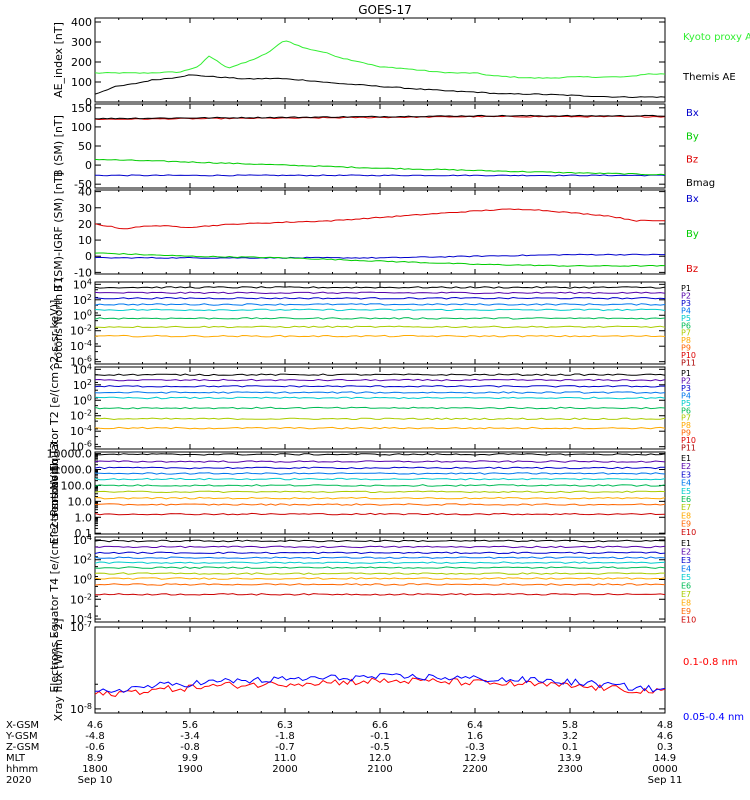  I want to click on legend-label: Kyoto proxy AE, so click(716, 37).